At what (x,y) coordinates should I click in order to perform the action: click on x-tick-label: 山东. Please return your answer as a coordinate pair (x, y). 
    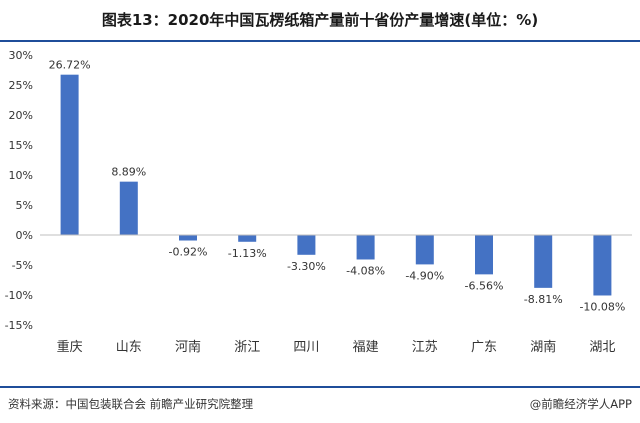
    Looking at the image, I should click on (129, 347).